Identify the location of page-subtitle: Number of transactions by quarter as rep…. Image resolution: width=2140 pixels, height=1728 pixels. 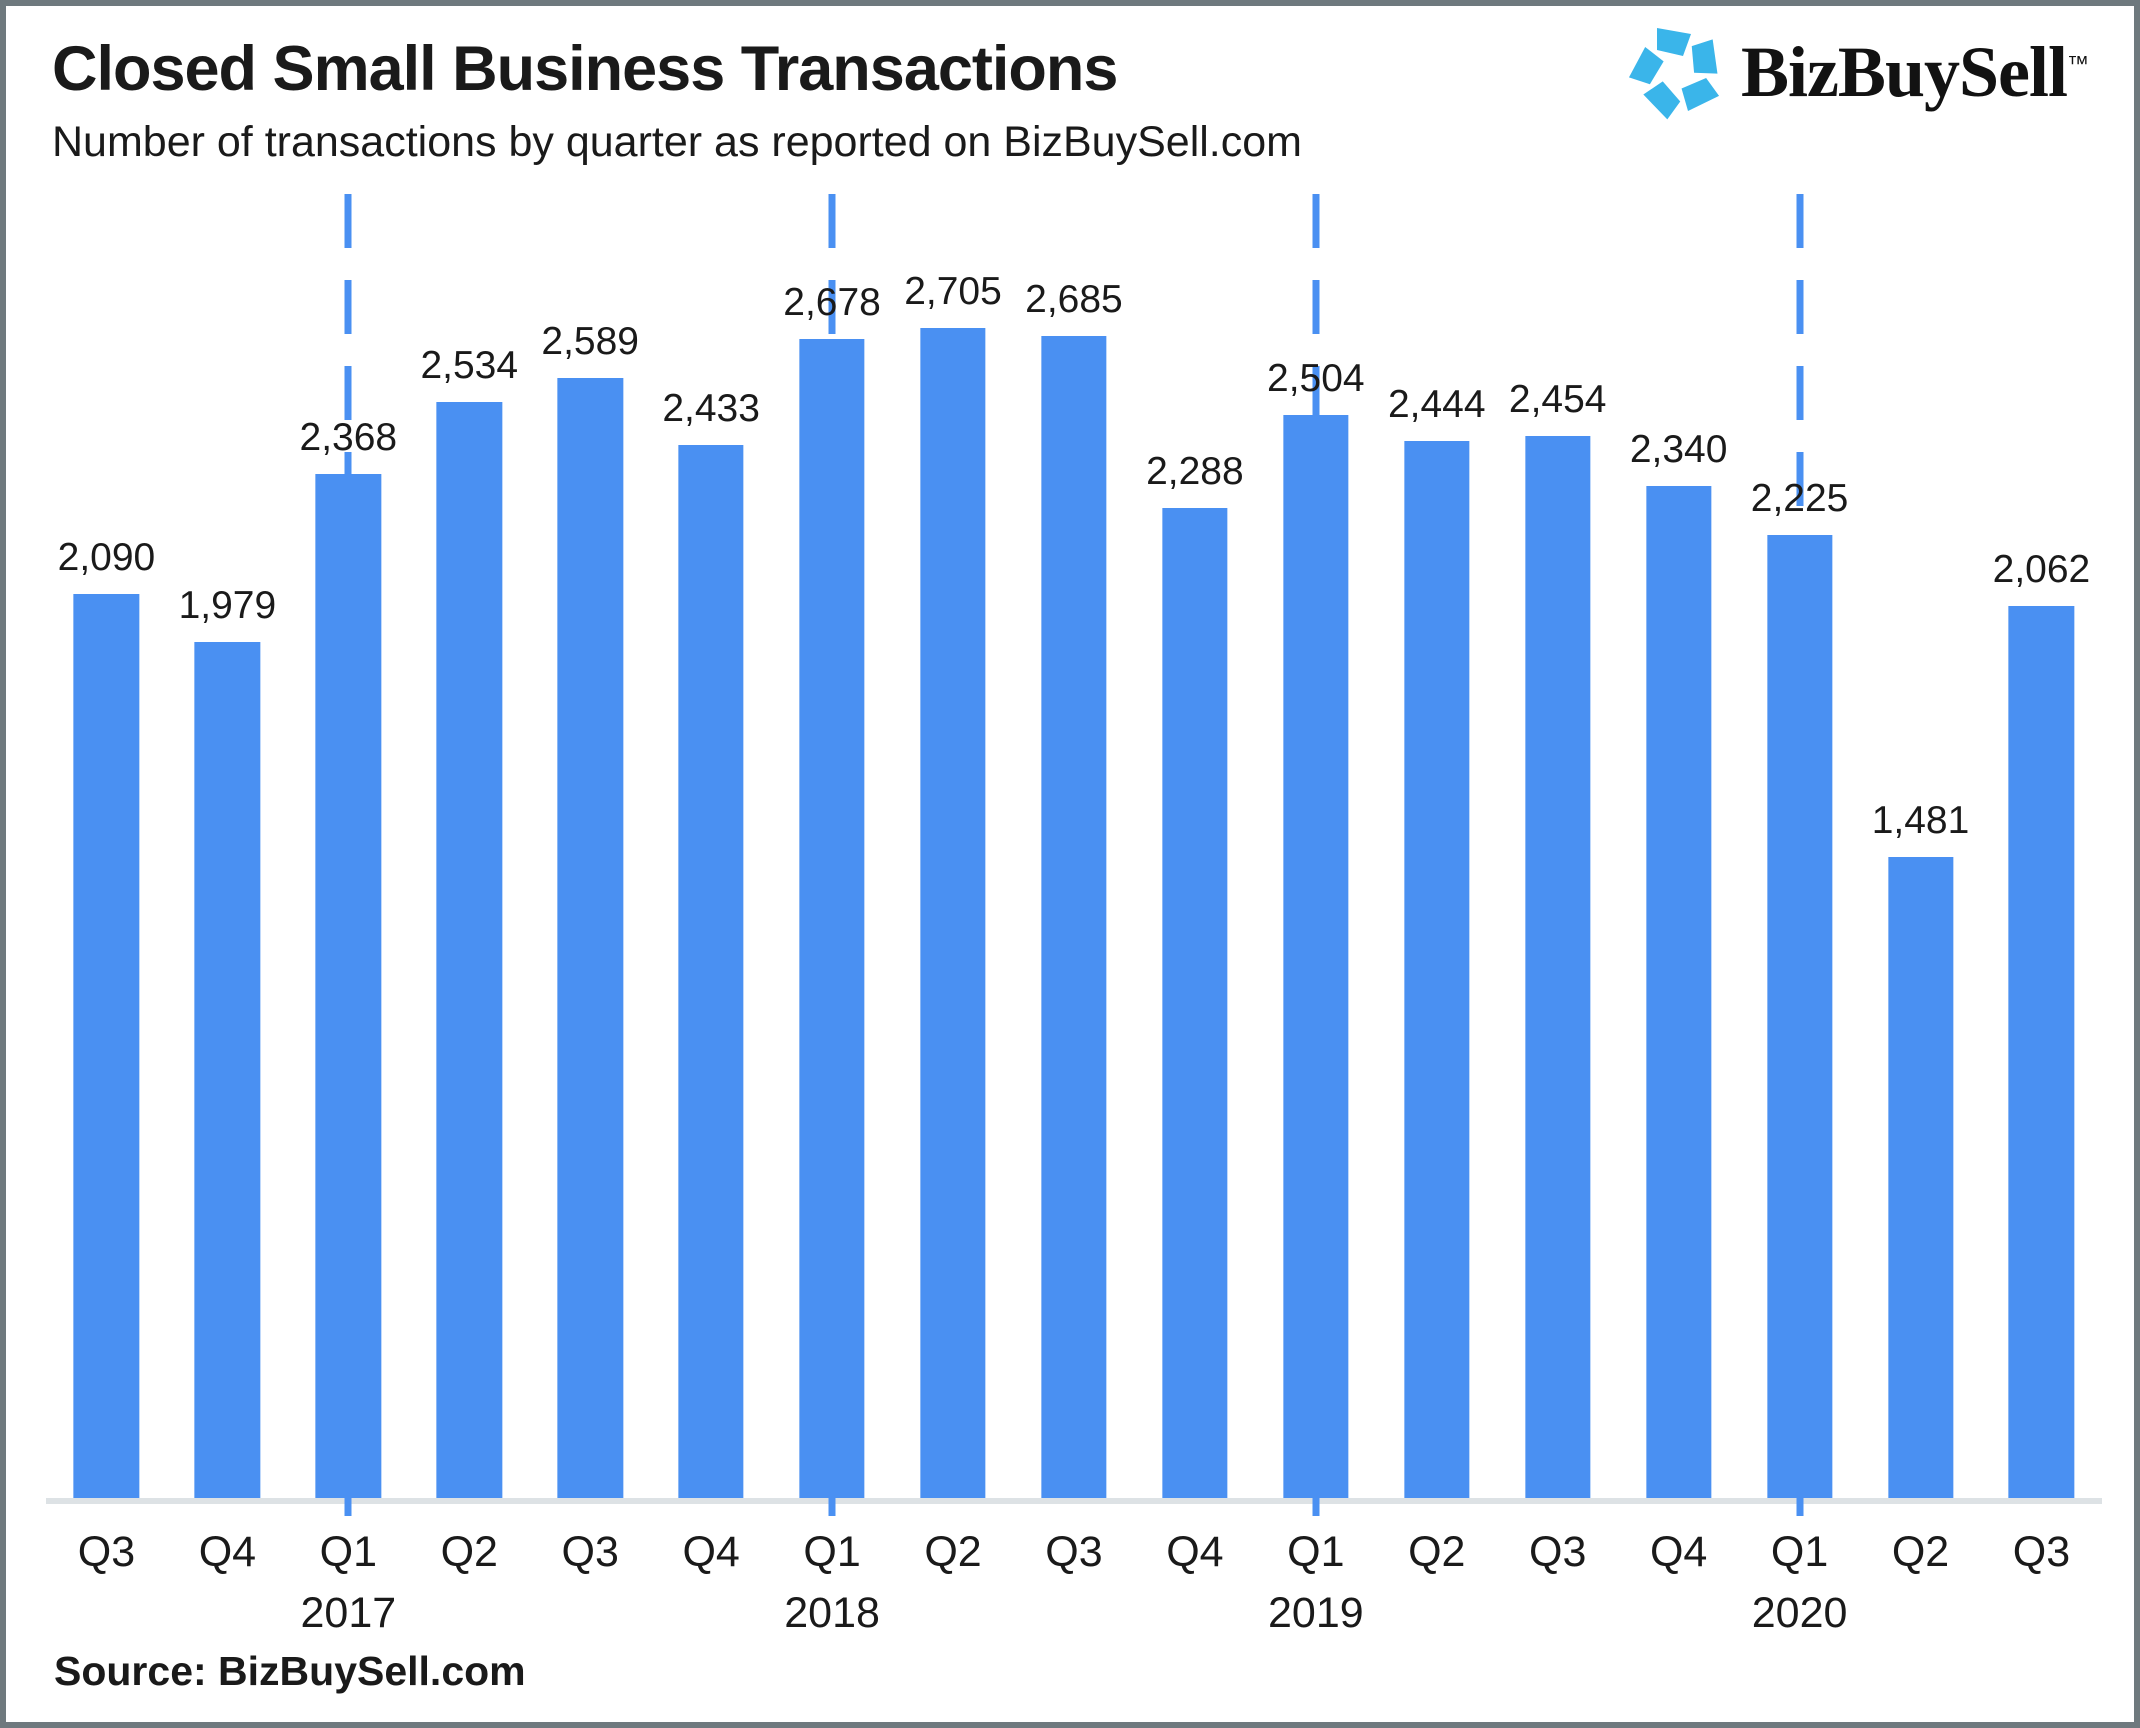
(677, 142).